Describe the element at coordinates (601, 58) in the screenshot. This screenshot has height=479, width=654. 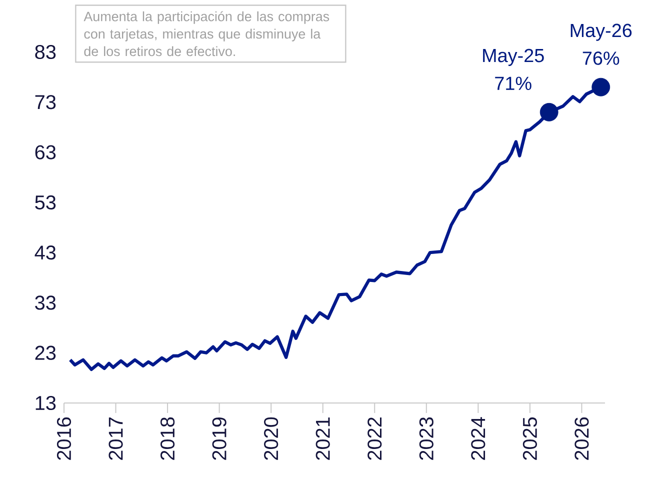
I see `data-label: 76%` at that location.